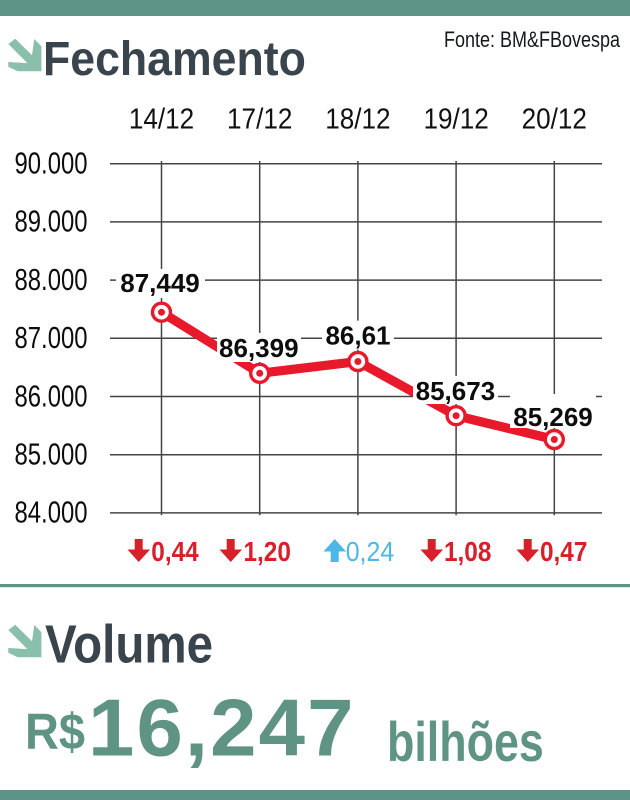  Describe the element at coordinates (51, 395) in the screenshot. I see `svg-text: 86.000` at that location.